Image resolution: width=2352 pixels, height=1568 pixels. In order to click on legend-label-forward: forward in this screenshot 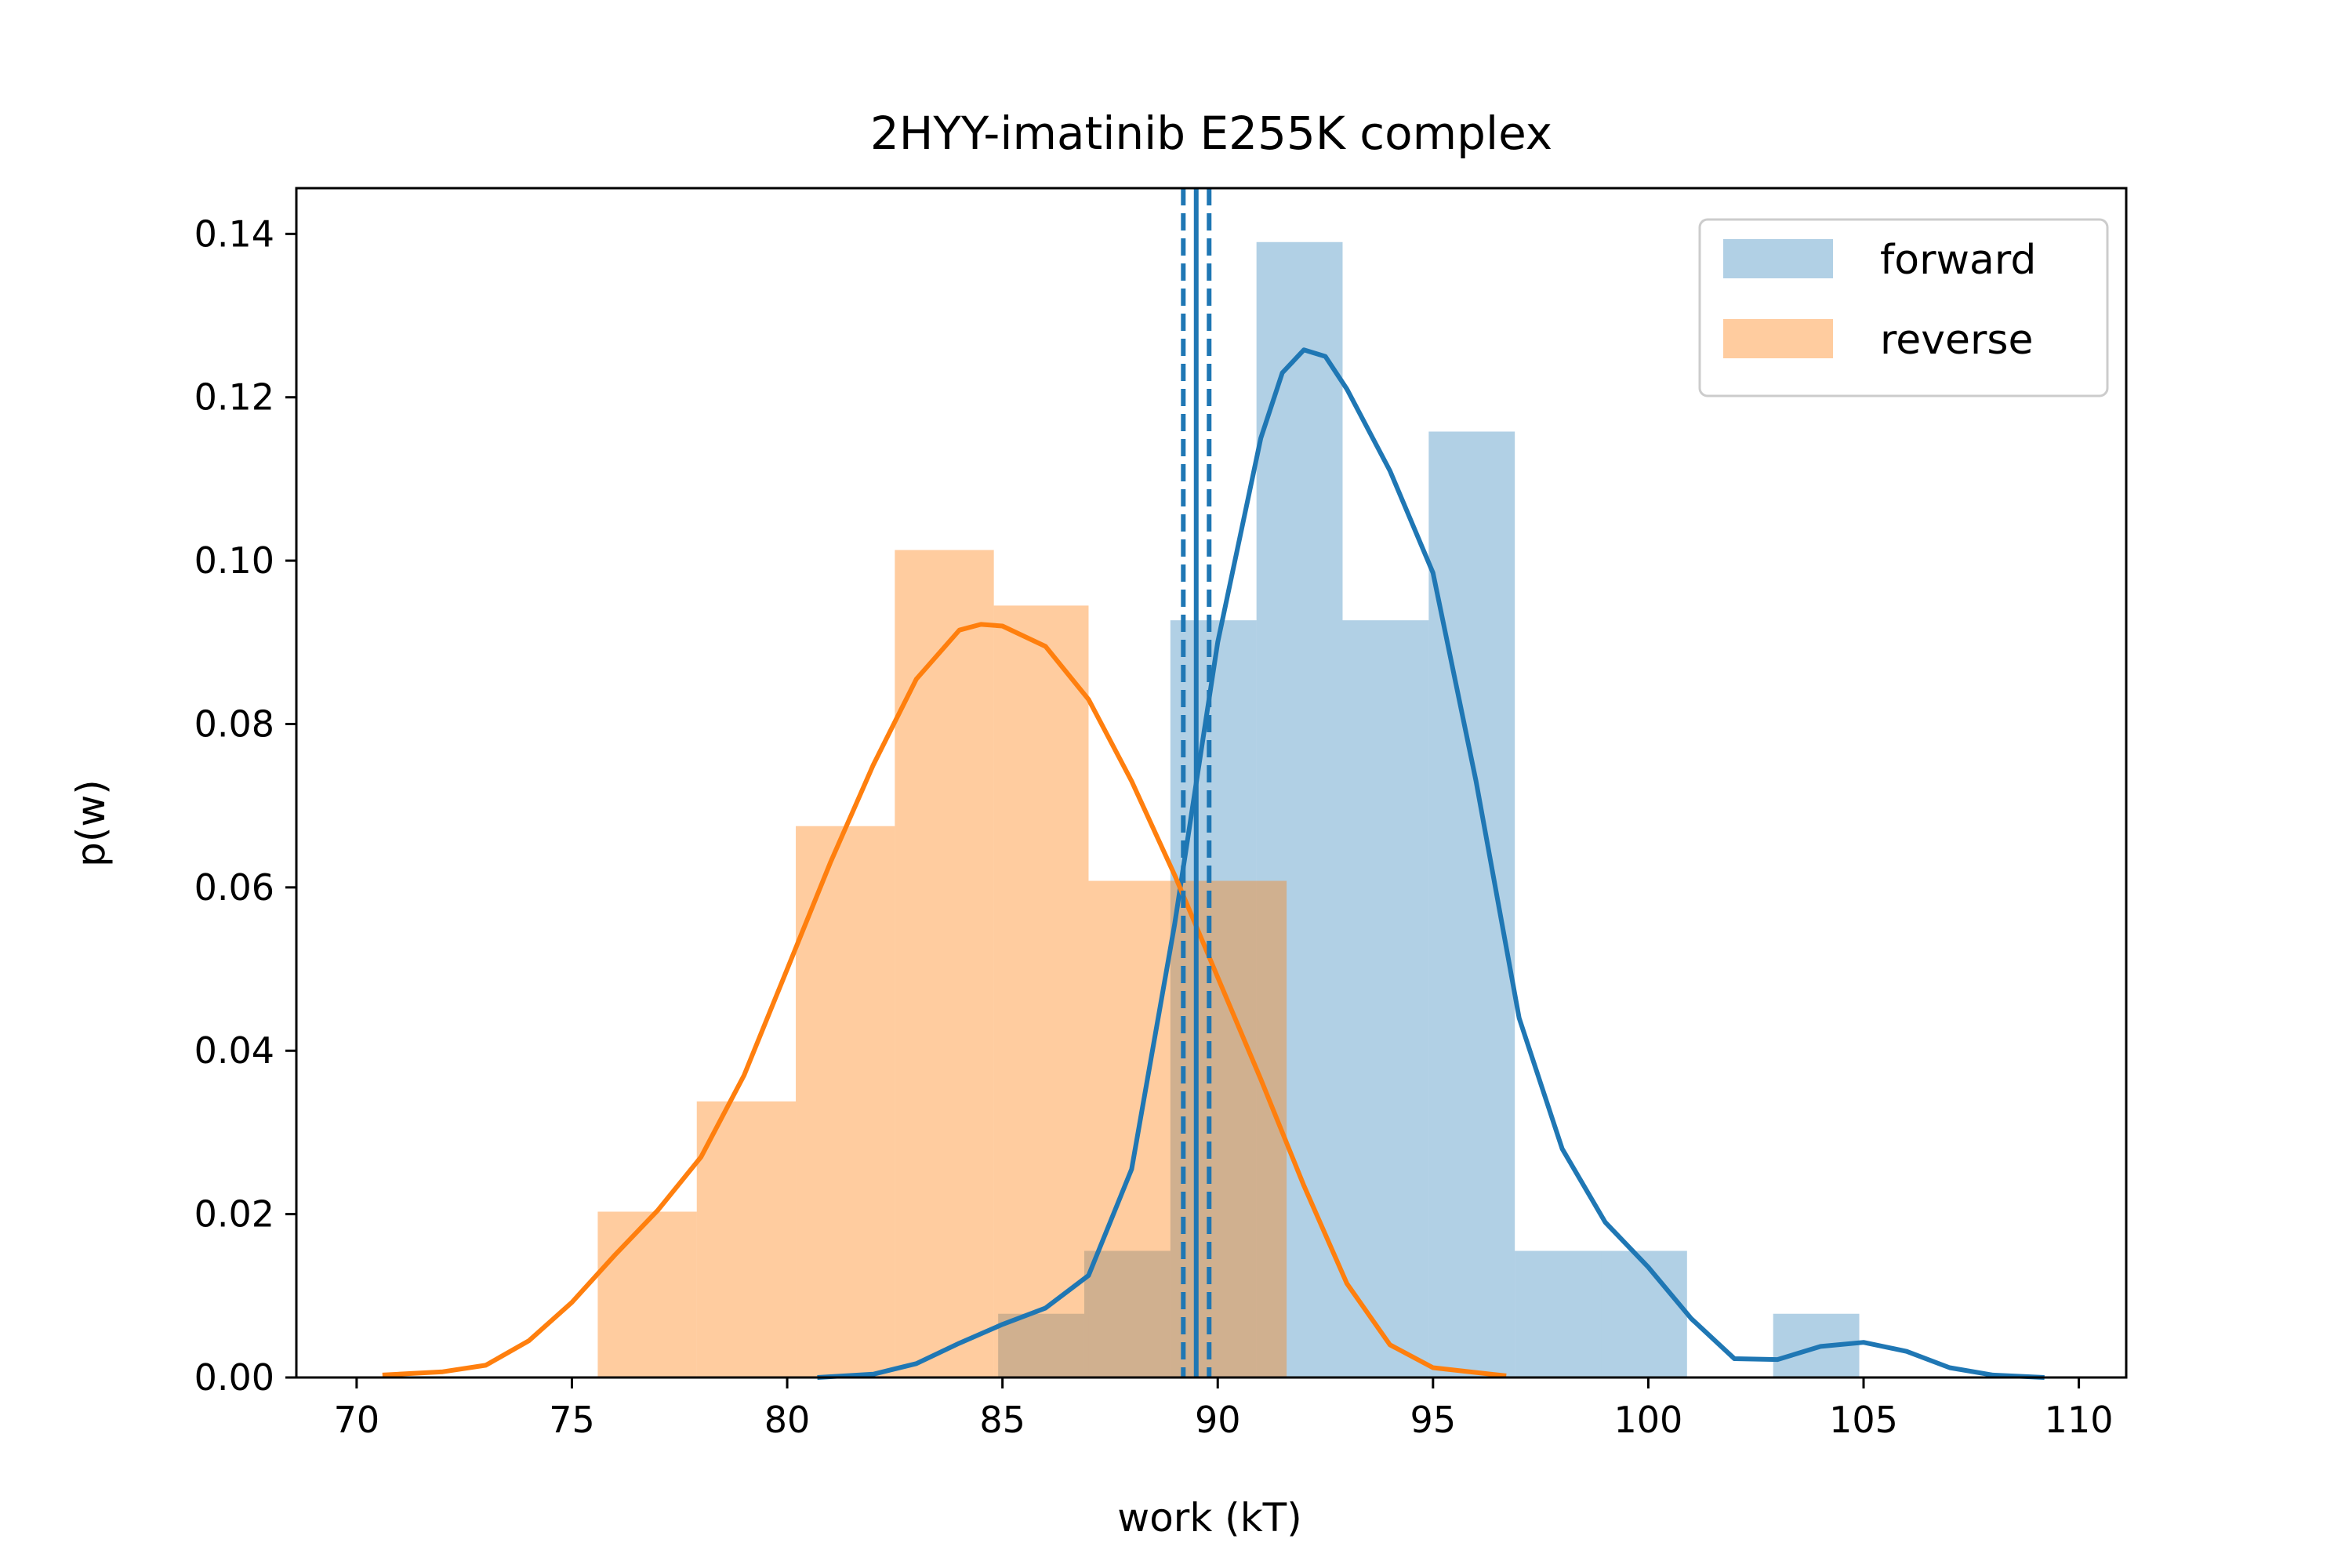, I will do `click(1958, 260)`.